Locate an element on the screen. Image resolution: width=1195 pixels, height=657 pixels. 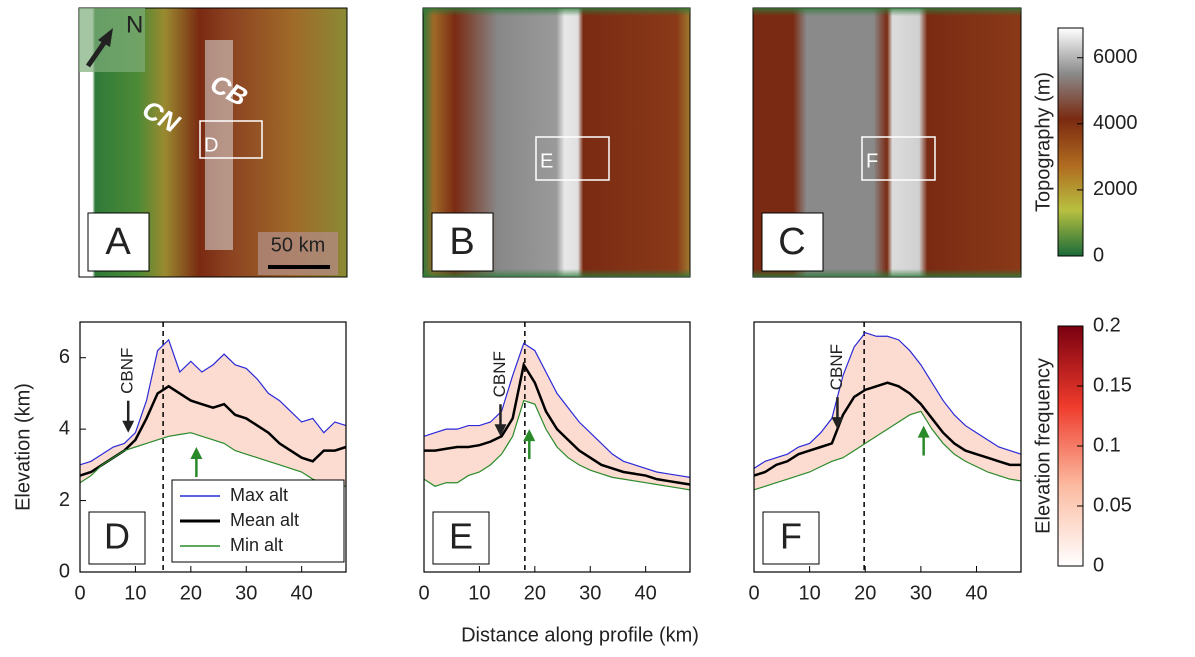
y-tick-label: 2 is located at coordinates (64, 500).